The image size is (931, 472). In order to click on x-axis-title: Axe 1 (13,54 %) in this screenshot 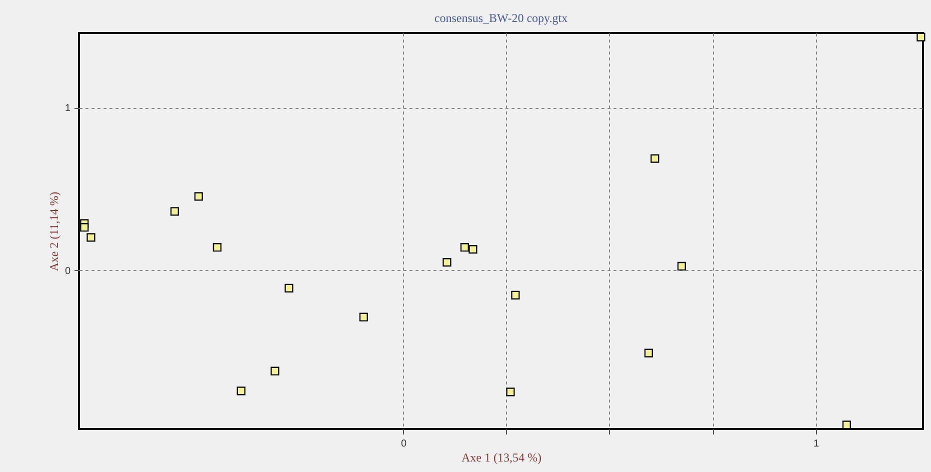, I will do `click(502, 457)`.